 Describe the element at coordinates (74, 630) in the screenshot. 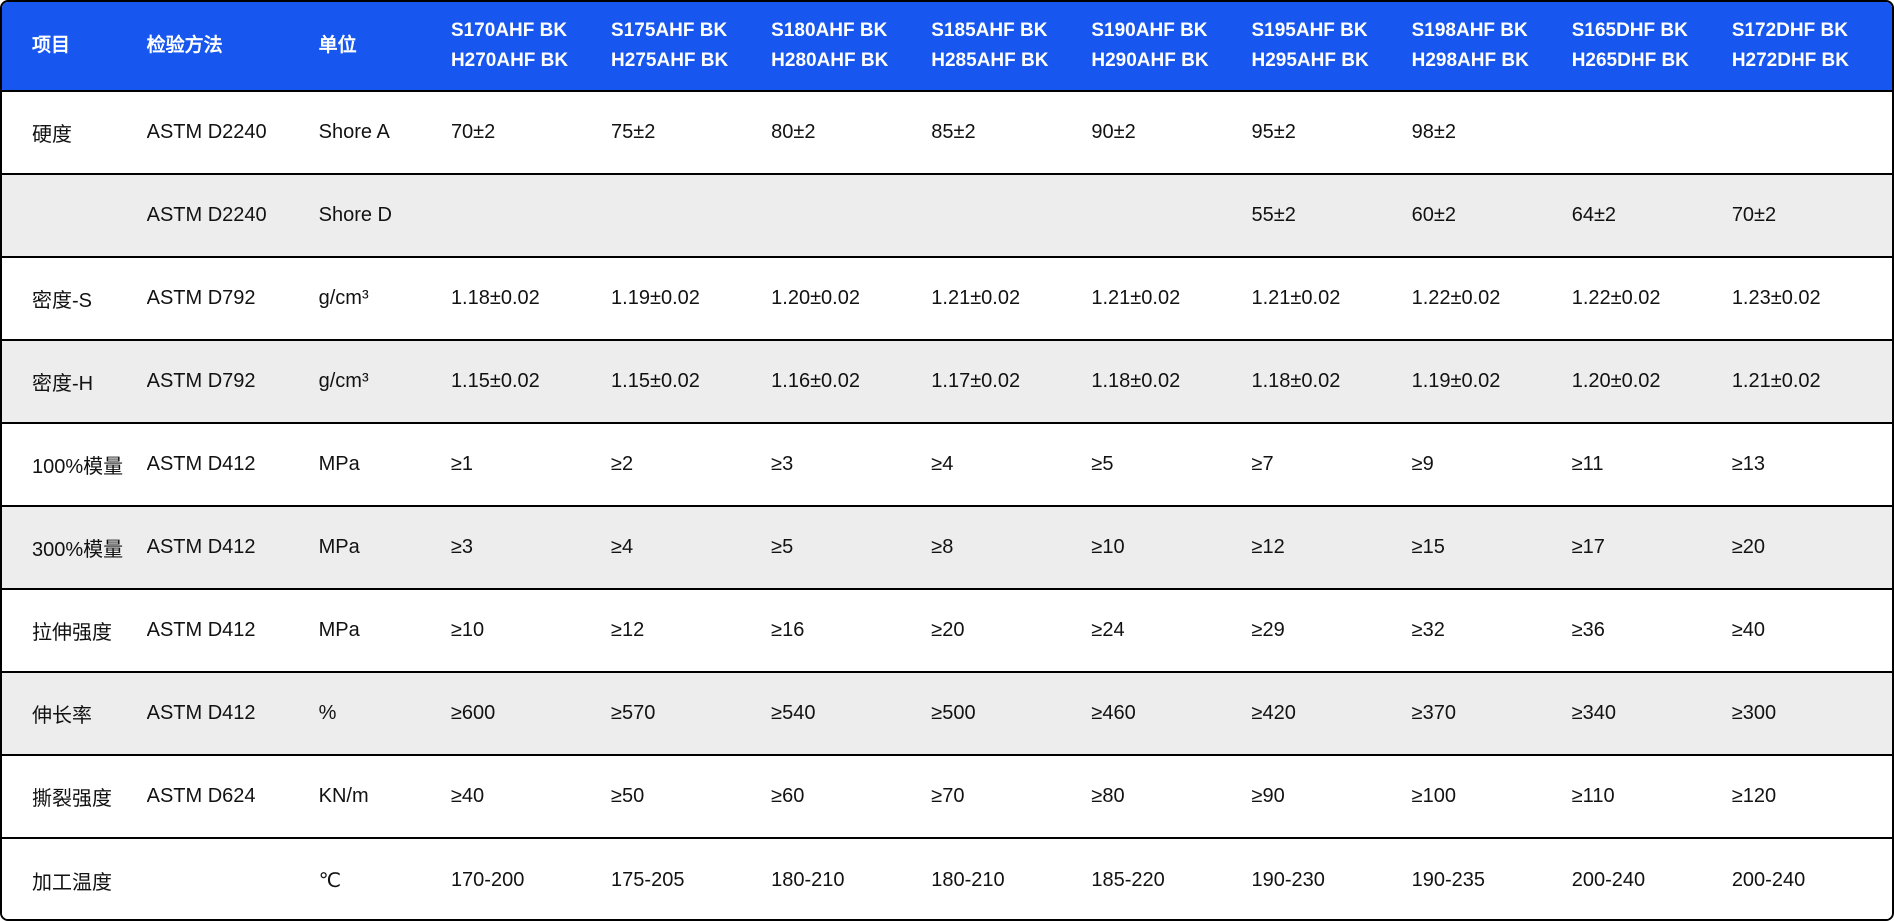

I see `row-label: 拉伸强度` at that location.